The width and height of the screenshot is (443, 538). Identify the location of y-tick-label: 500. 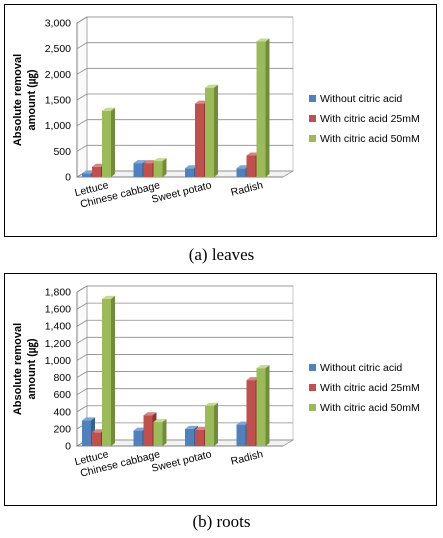
(62, 152).